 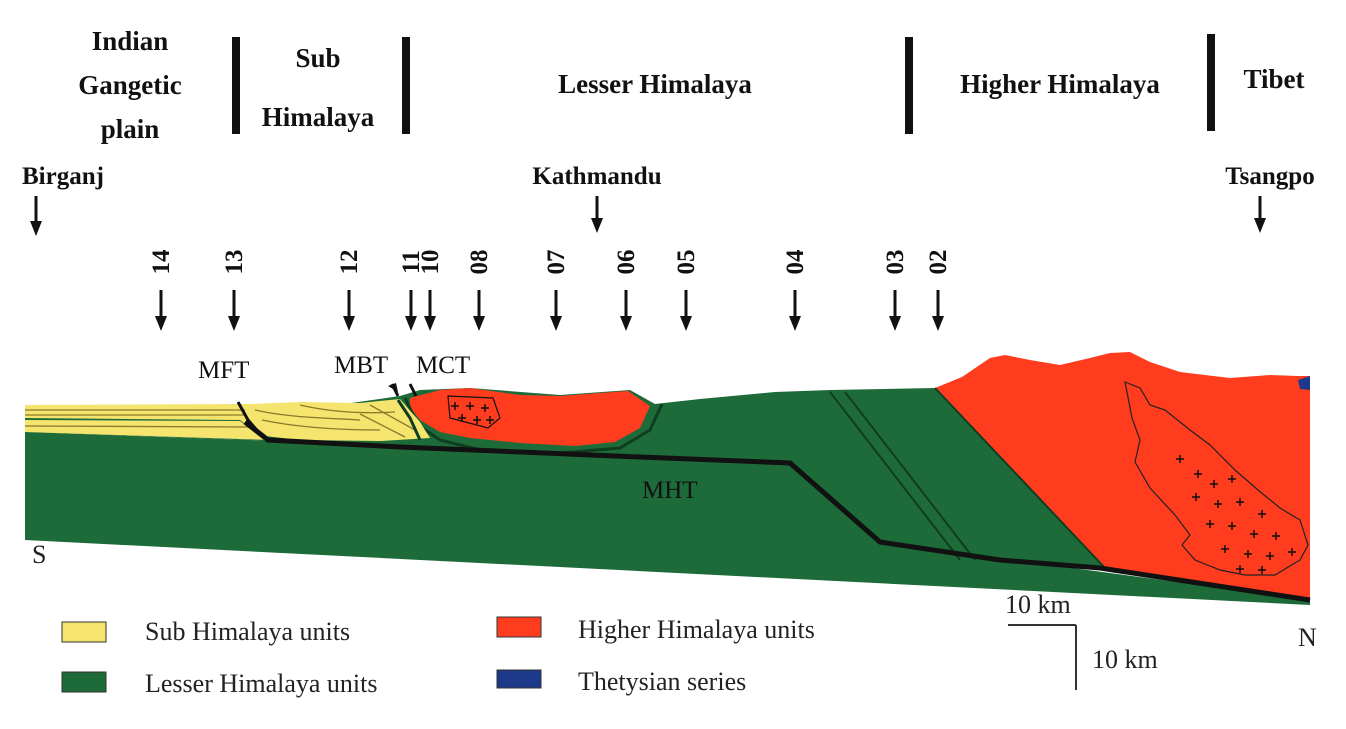 What do you see at coordinates (1060, 84) in the screenshot?
I see `region-higher: Higher Himalaya` at bounding box center [1060, 84].